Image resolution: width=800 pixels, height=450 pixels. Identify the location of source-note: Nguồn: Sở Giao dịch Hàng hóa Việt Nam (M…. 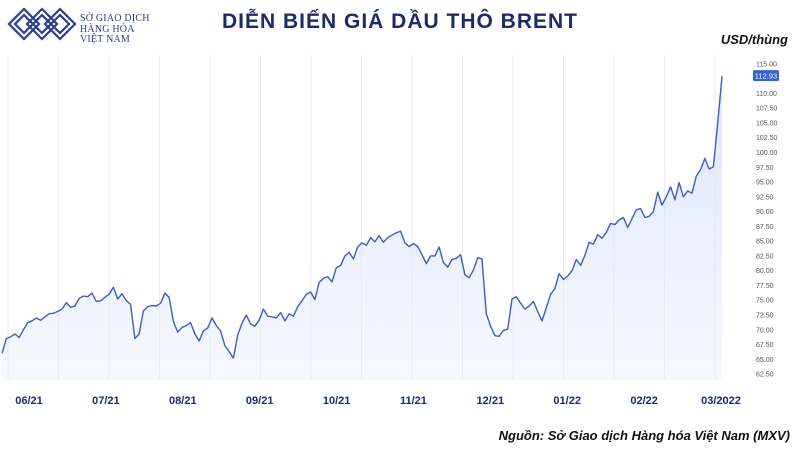
(644, 435).